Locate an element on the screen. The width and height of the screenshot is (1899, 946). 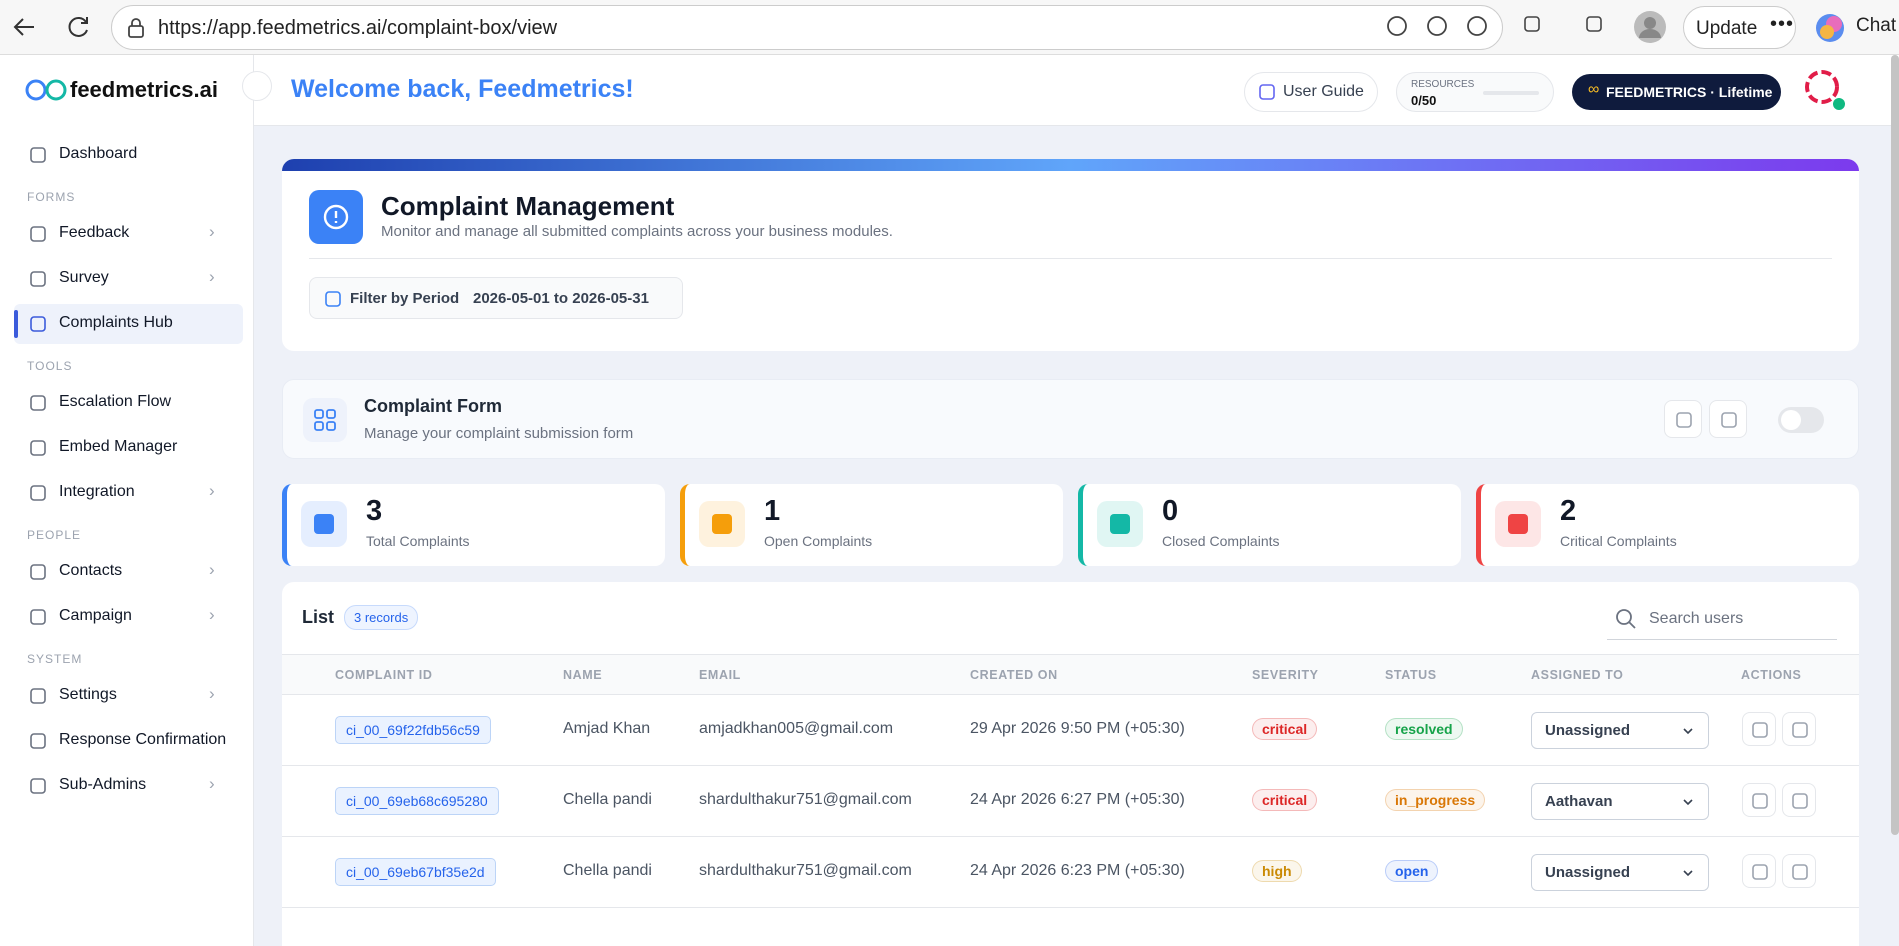
divider is located at coordinates (1070, 258).